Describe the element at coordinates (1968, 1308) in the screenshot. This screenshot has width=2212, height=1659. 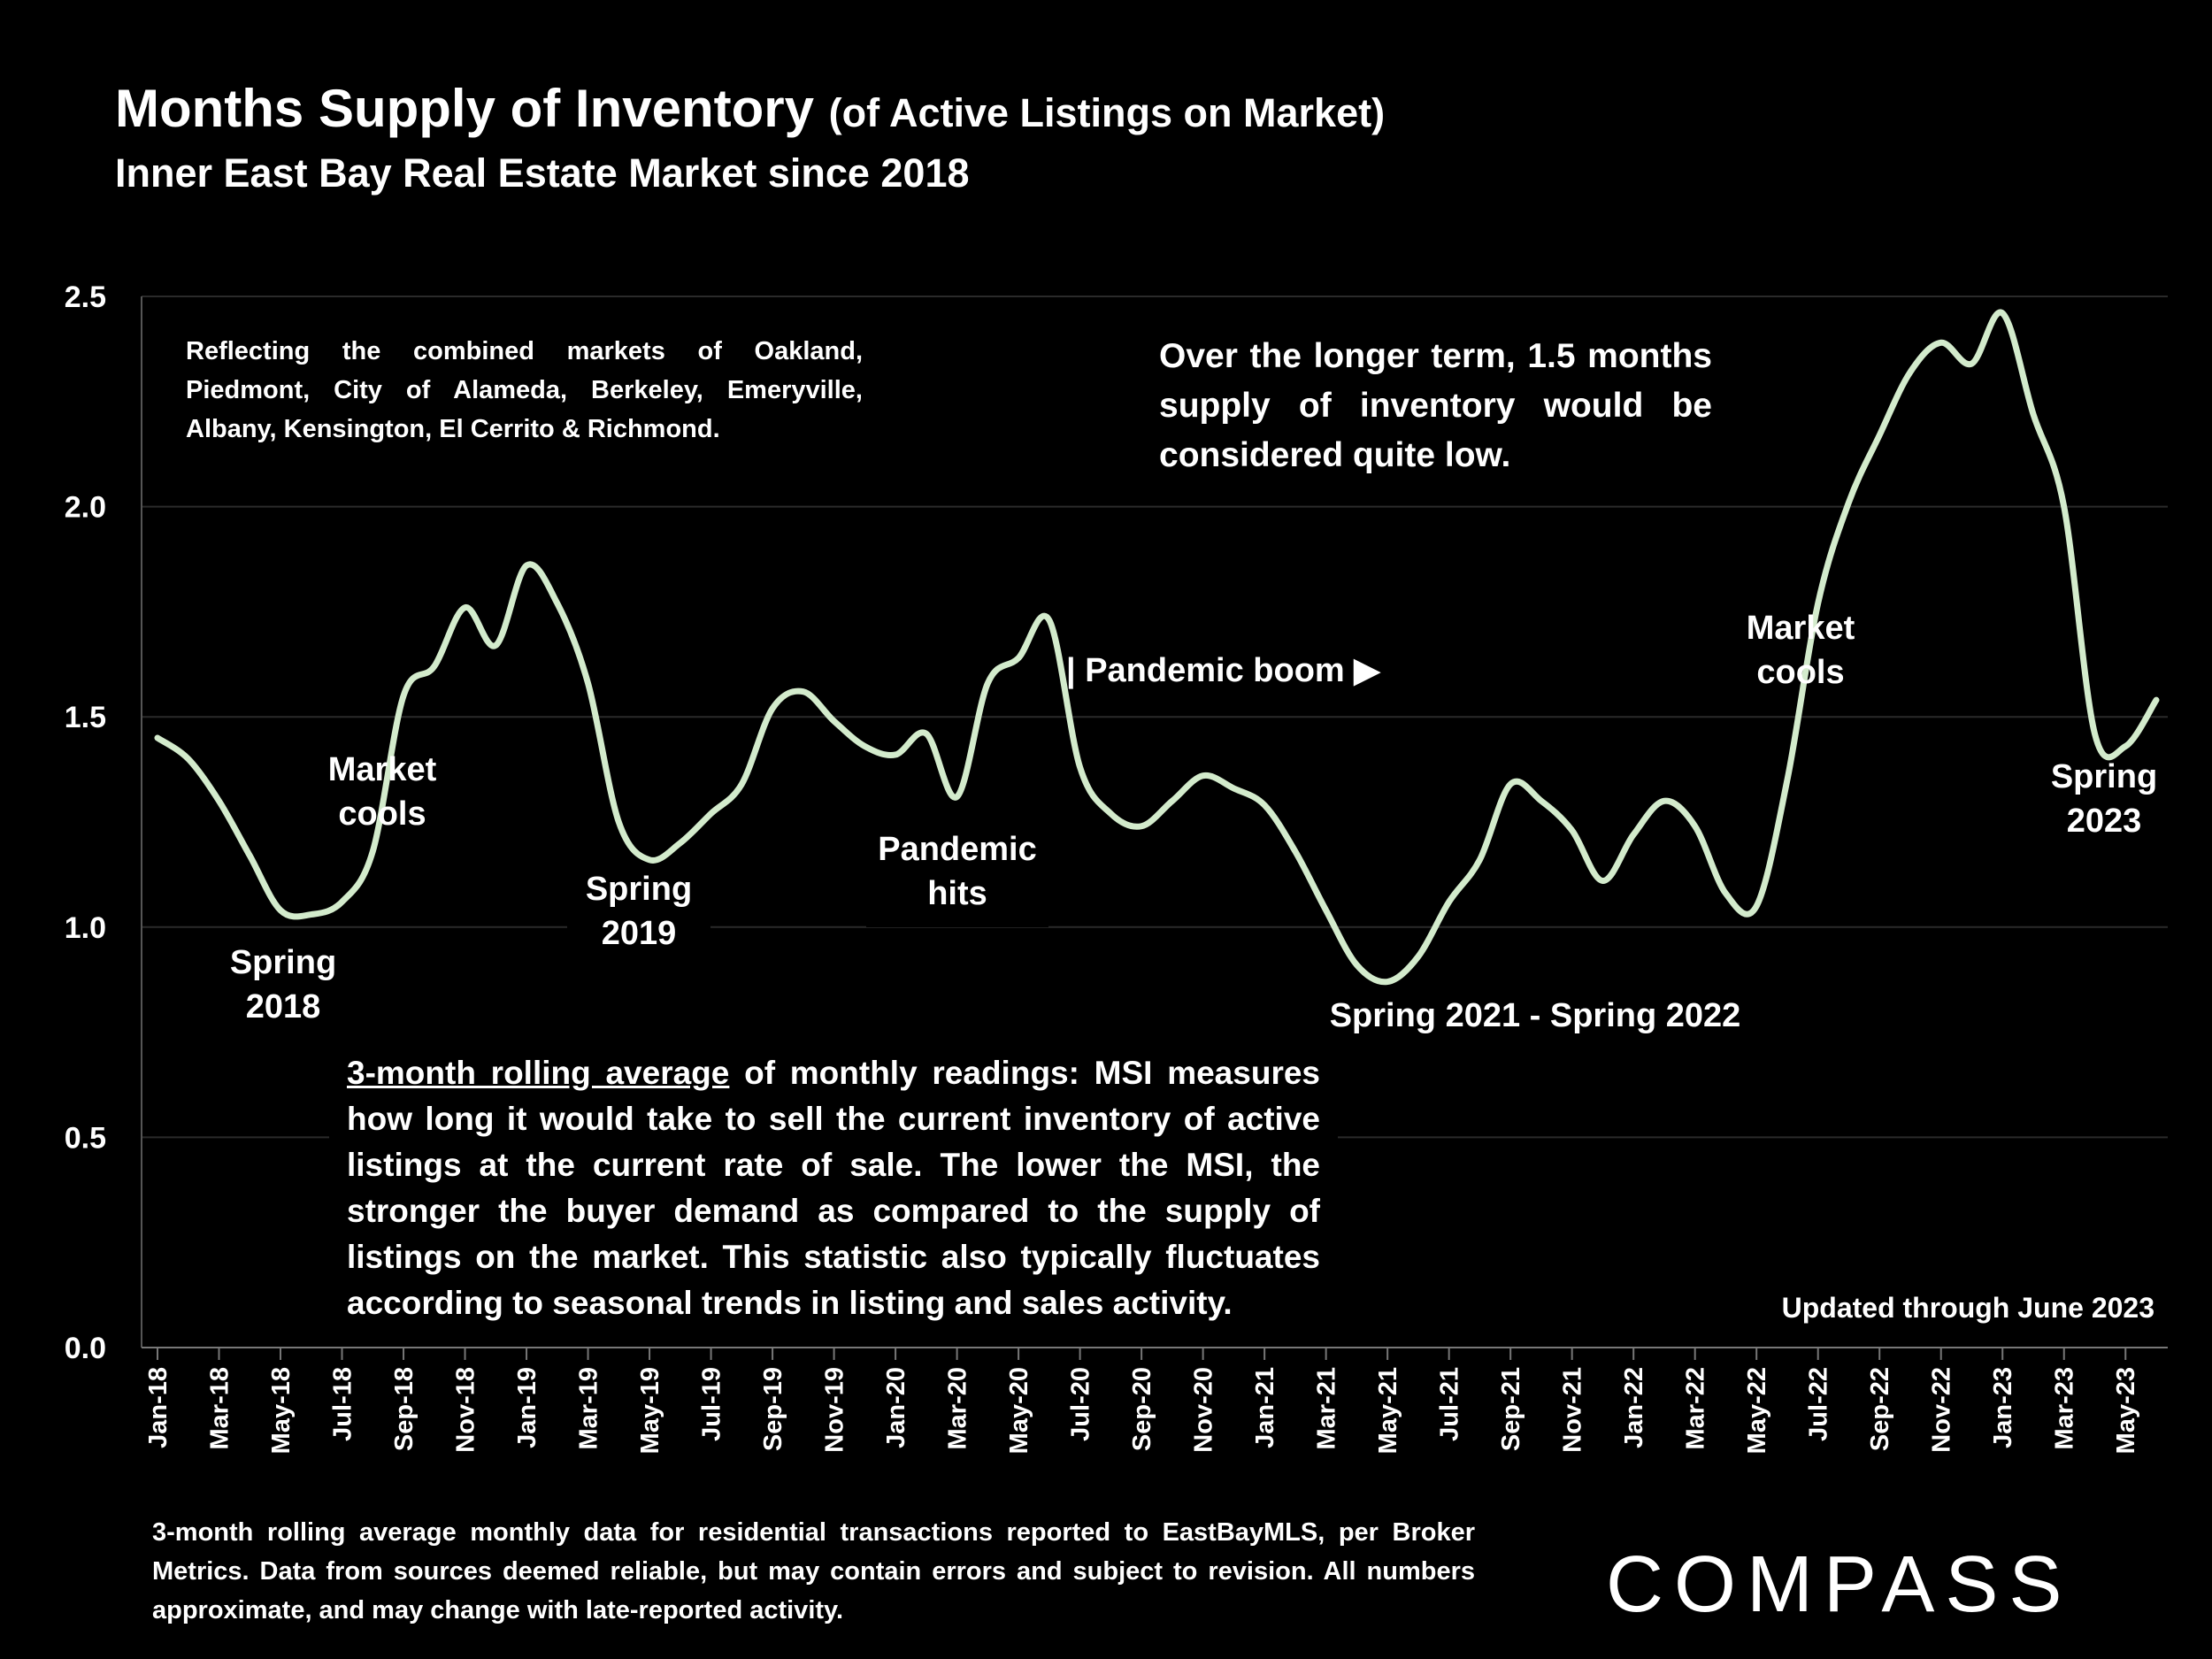
I see `updated-note: Updated through June 2023` at that location.